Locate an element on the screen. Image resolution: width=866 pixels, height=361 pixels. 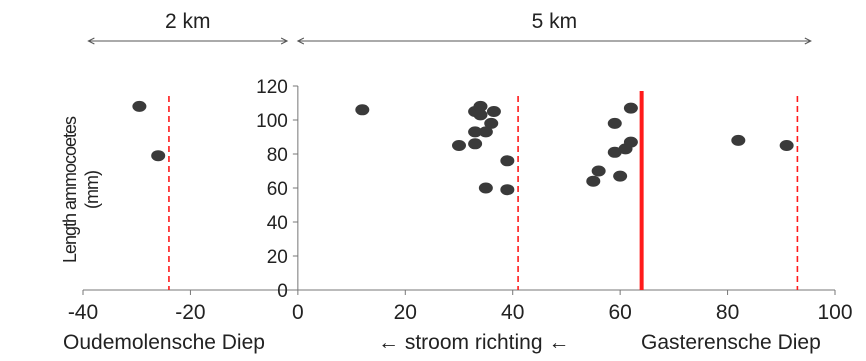
x-tick-label: 20 is located at coordinates (405, 312).